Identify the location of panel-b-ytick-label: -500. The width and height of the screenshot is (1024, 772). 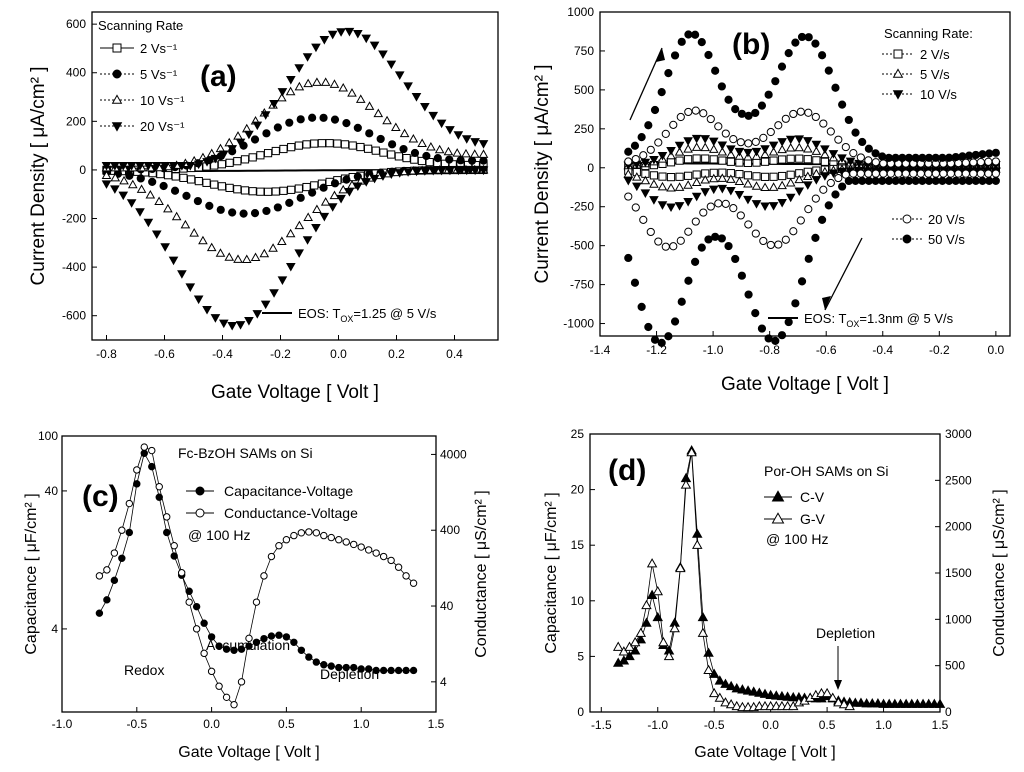
(582, 246).